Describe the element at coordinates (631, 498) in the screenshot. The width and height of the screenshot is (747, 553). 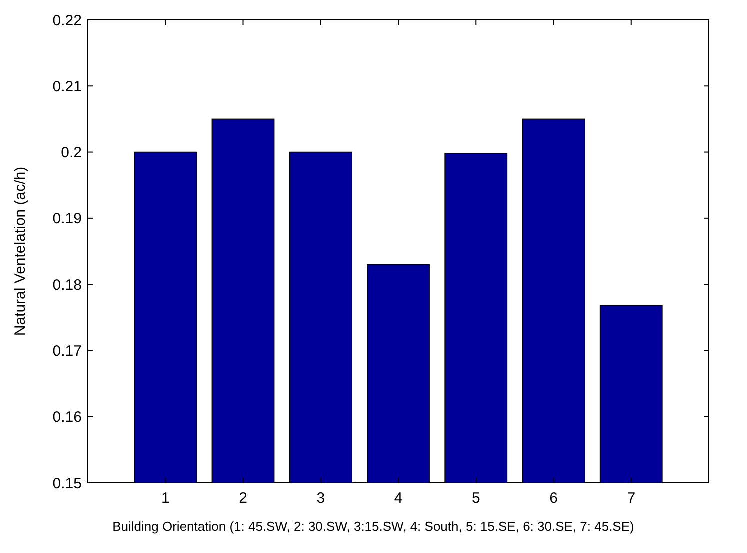
I see `x-tick-label: 7` at that location.